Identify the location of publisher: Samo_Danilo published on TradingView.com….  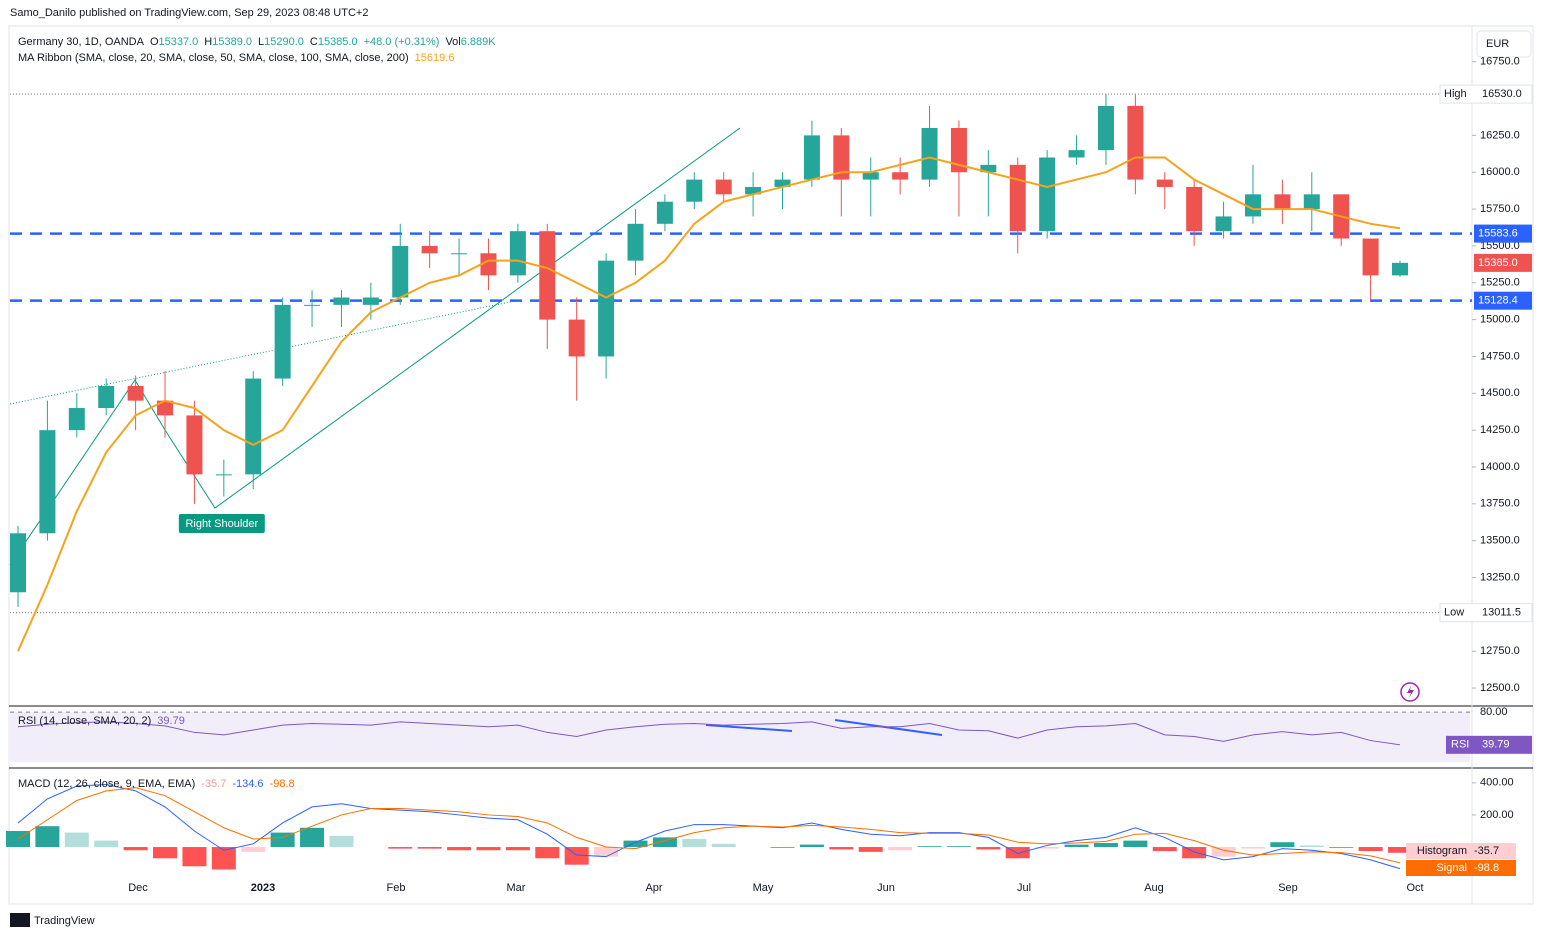
(189, 13).